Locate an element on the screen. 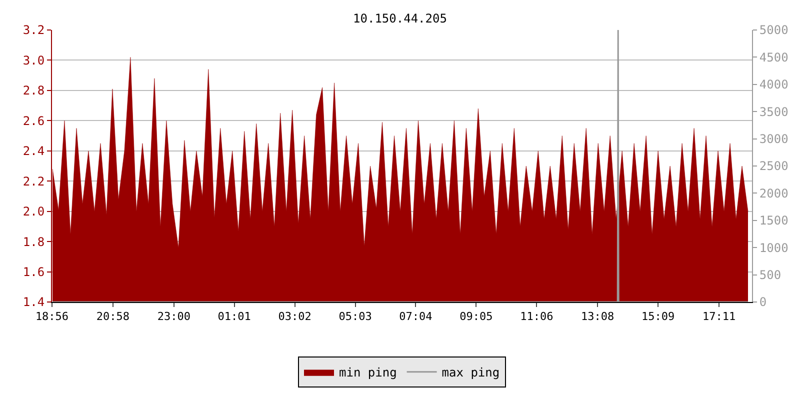  y-tick-label: 3.2 is located at coordinates (33, 30).